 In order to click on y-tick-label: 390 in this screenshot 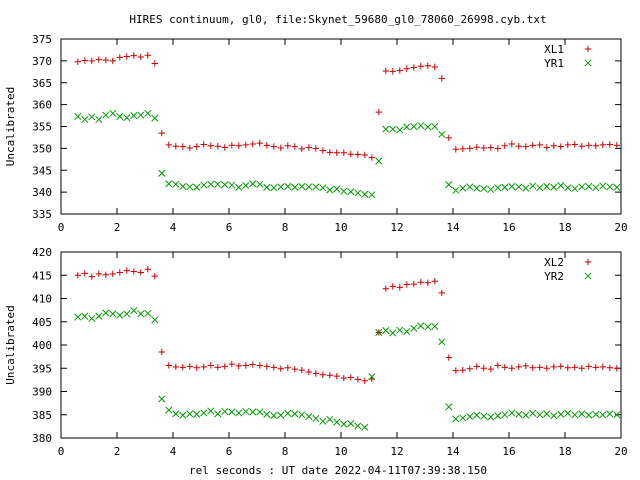, I will do `click(42, 392)`.